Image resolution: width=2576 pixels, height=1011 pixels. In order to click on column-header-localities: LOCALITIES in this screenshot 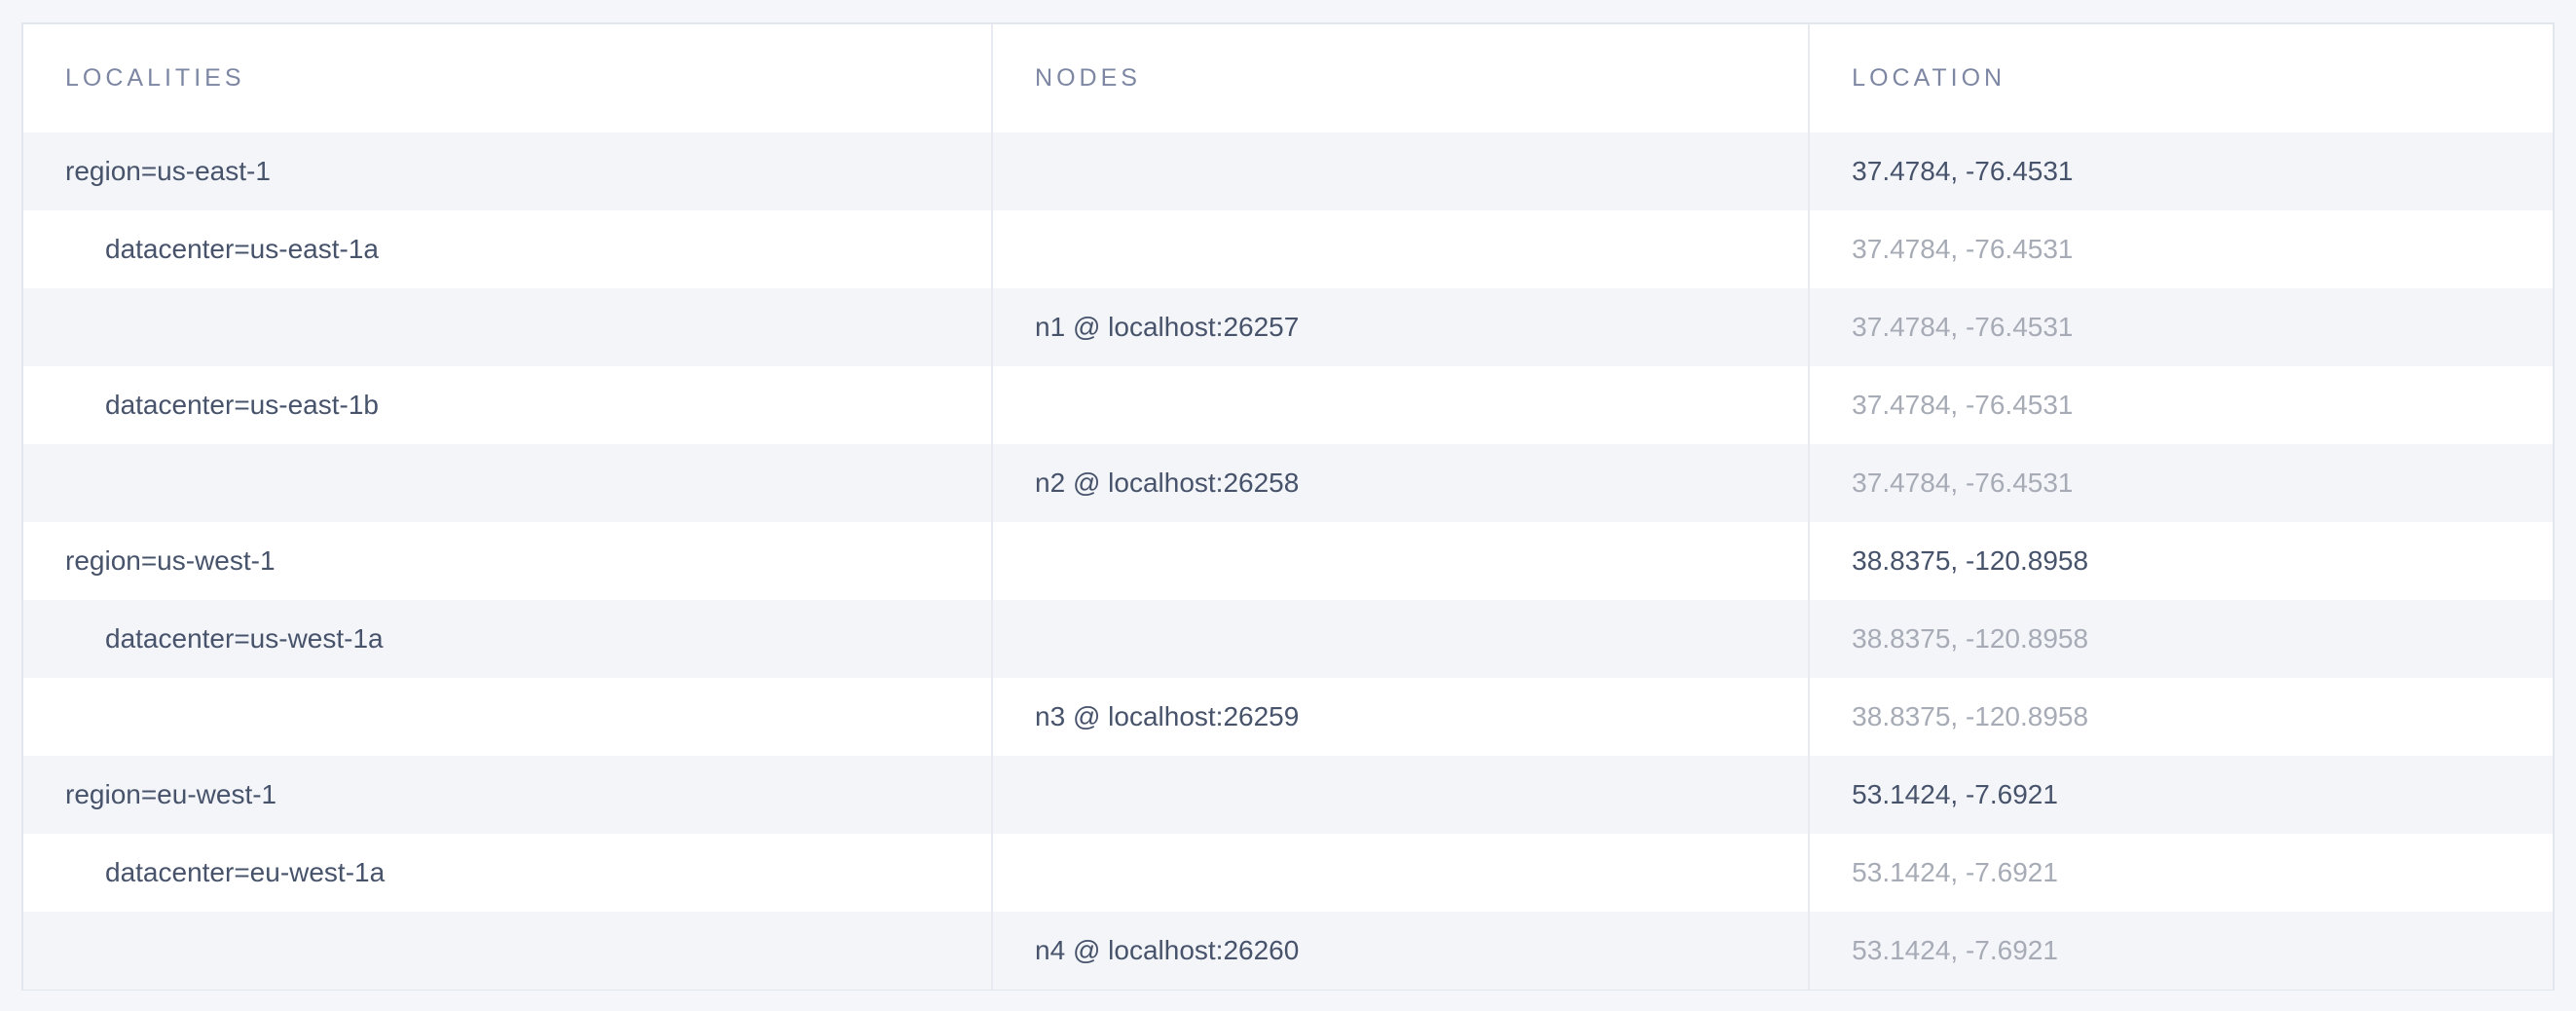, I will do `click(508, 78)`.